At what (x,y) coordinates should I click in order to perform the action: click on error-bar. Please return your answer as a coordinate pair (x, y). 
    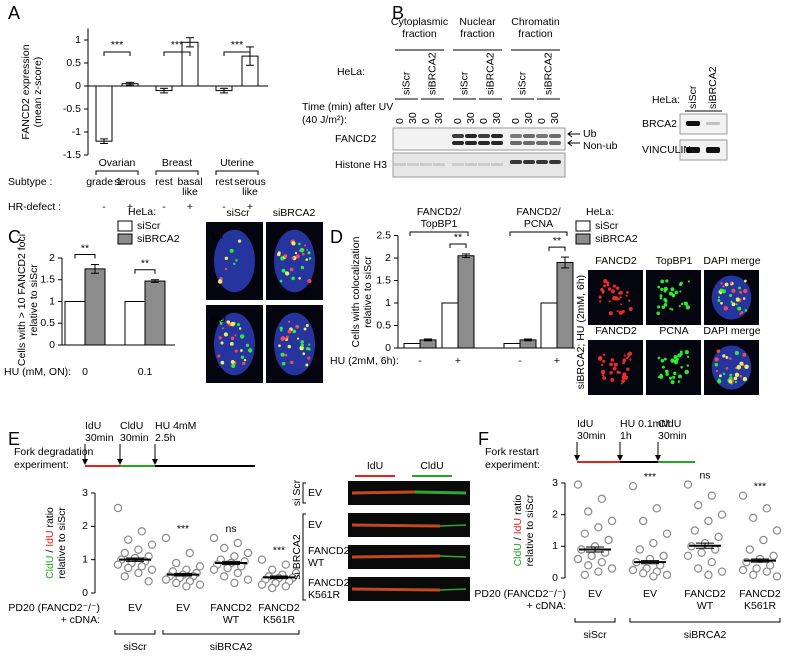
    Looking at the image, I should click on (104, 141).